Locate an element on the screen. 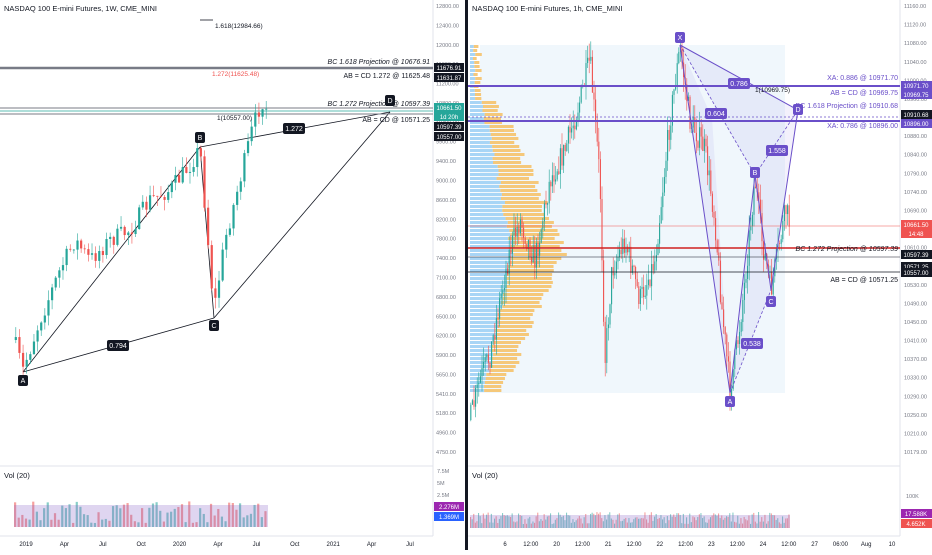 The height and width of the screenshot is (555, 932). left-vol-tick-label: 7.5M is located at coordinates (443, 472).